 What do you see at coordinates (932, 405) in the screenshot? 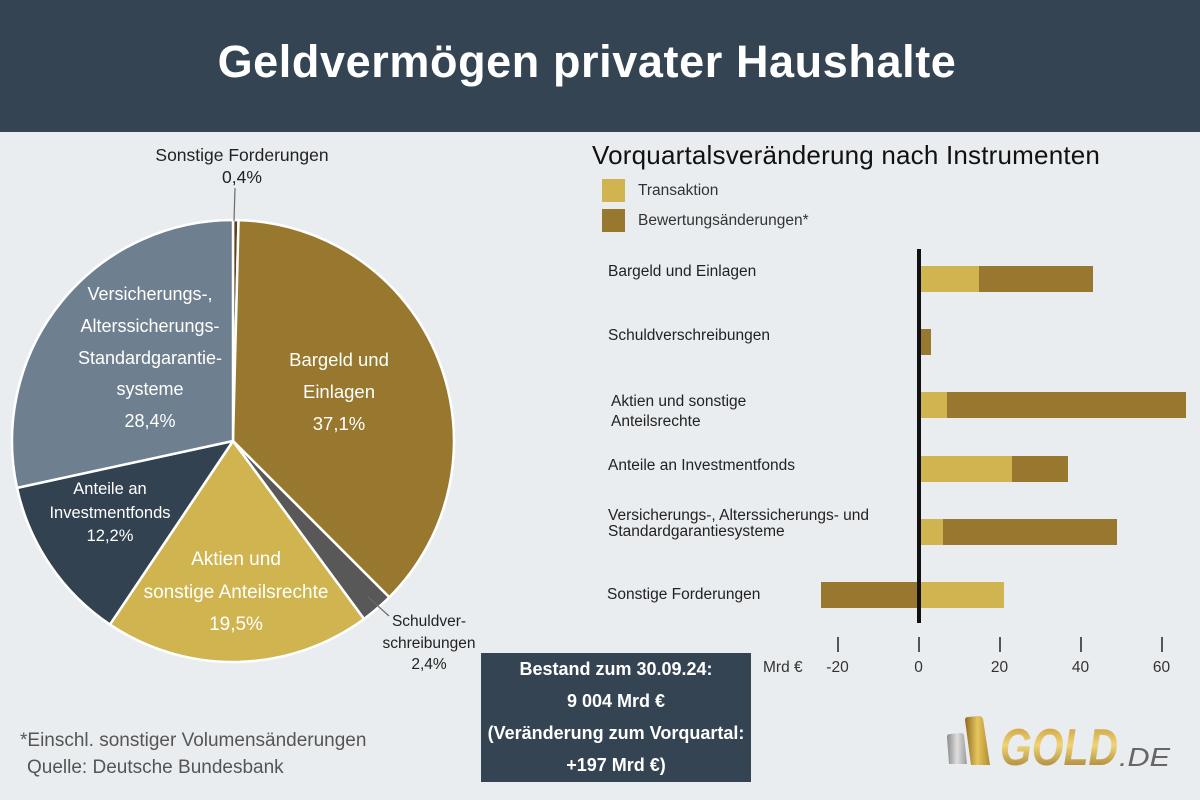
I see `bar-aktien-und-sonstige-anteilsrechte-transaktion` at bounding box center [932, 405].